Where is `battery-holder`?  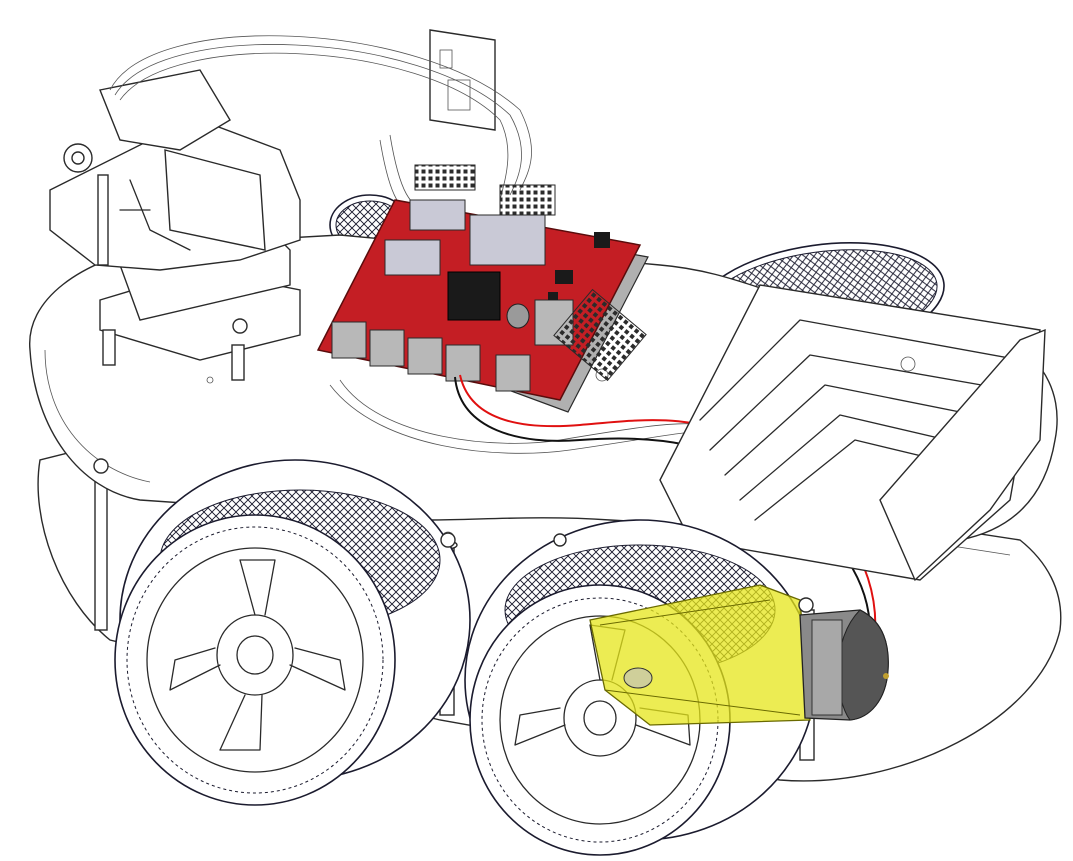
battery-holder is located at coordinates (852, 433).